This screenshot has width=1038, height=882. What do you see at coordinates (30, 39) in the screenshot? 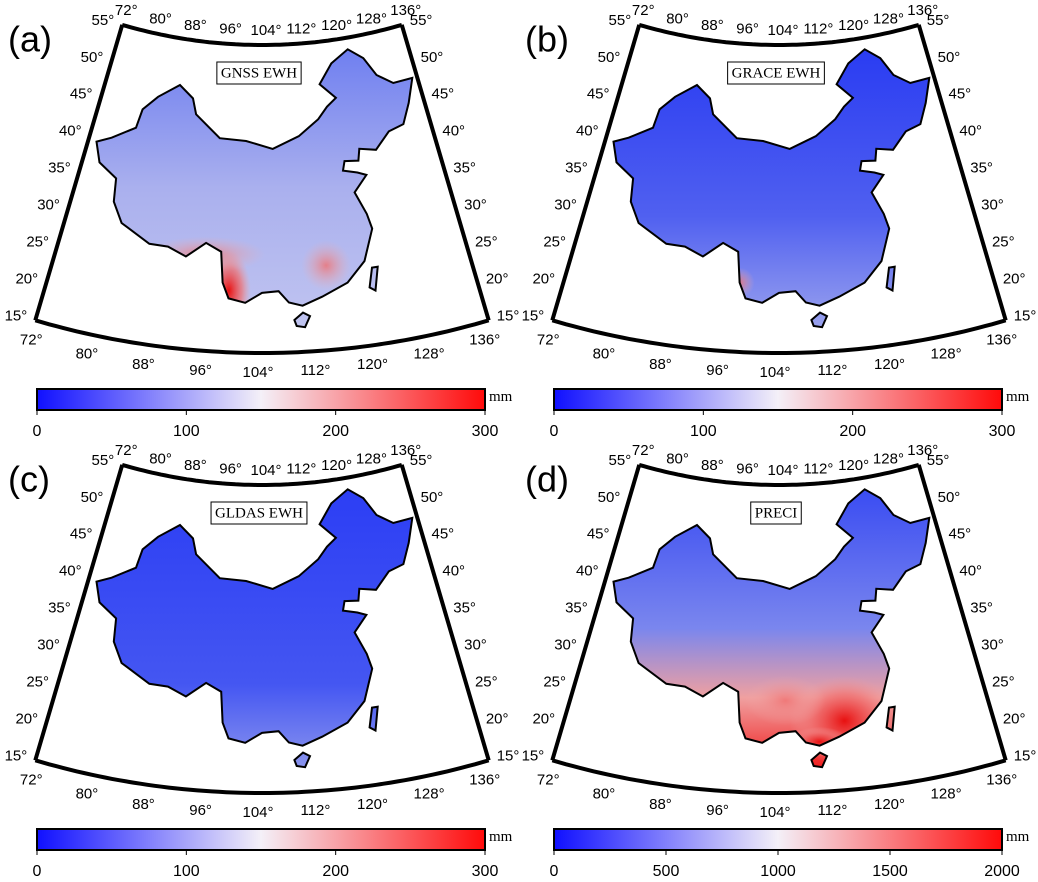
I see `panel-label: (a)` at bounding box center [30, 39].